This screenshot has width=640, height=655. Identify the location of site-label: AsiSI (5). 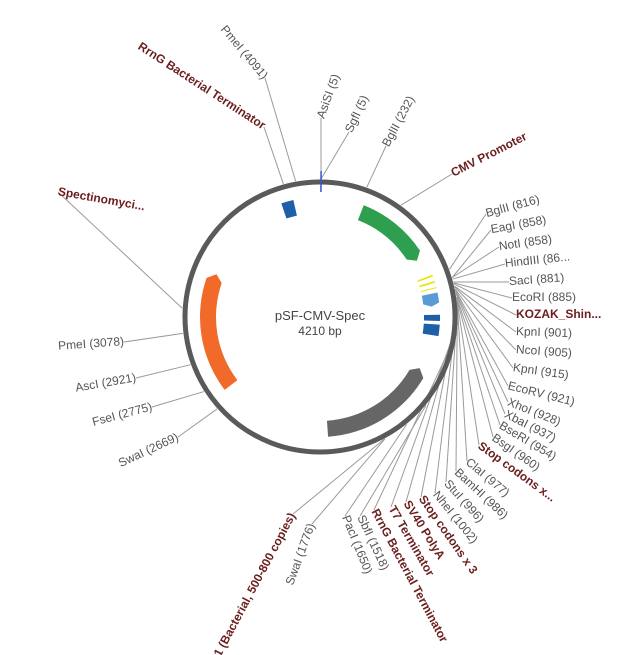
(328, 96).